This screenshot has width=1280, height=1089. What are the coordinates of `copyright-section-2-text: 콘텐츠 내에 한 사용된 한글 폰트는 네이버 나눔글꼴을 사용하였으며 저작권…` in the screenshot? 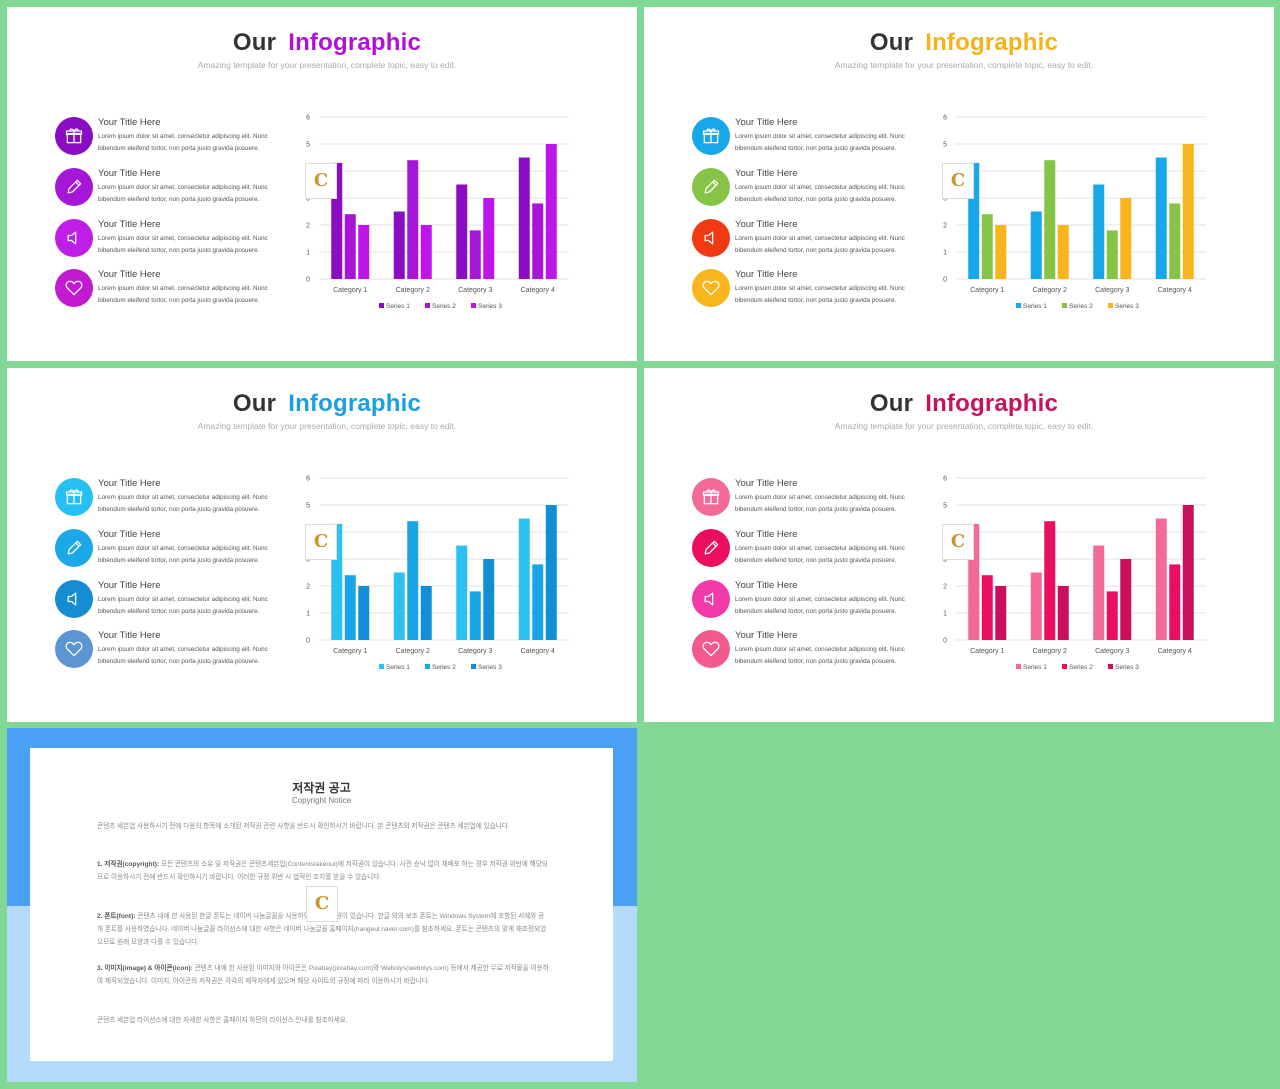 It's located at (322, 929).